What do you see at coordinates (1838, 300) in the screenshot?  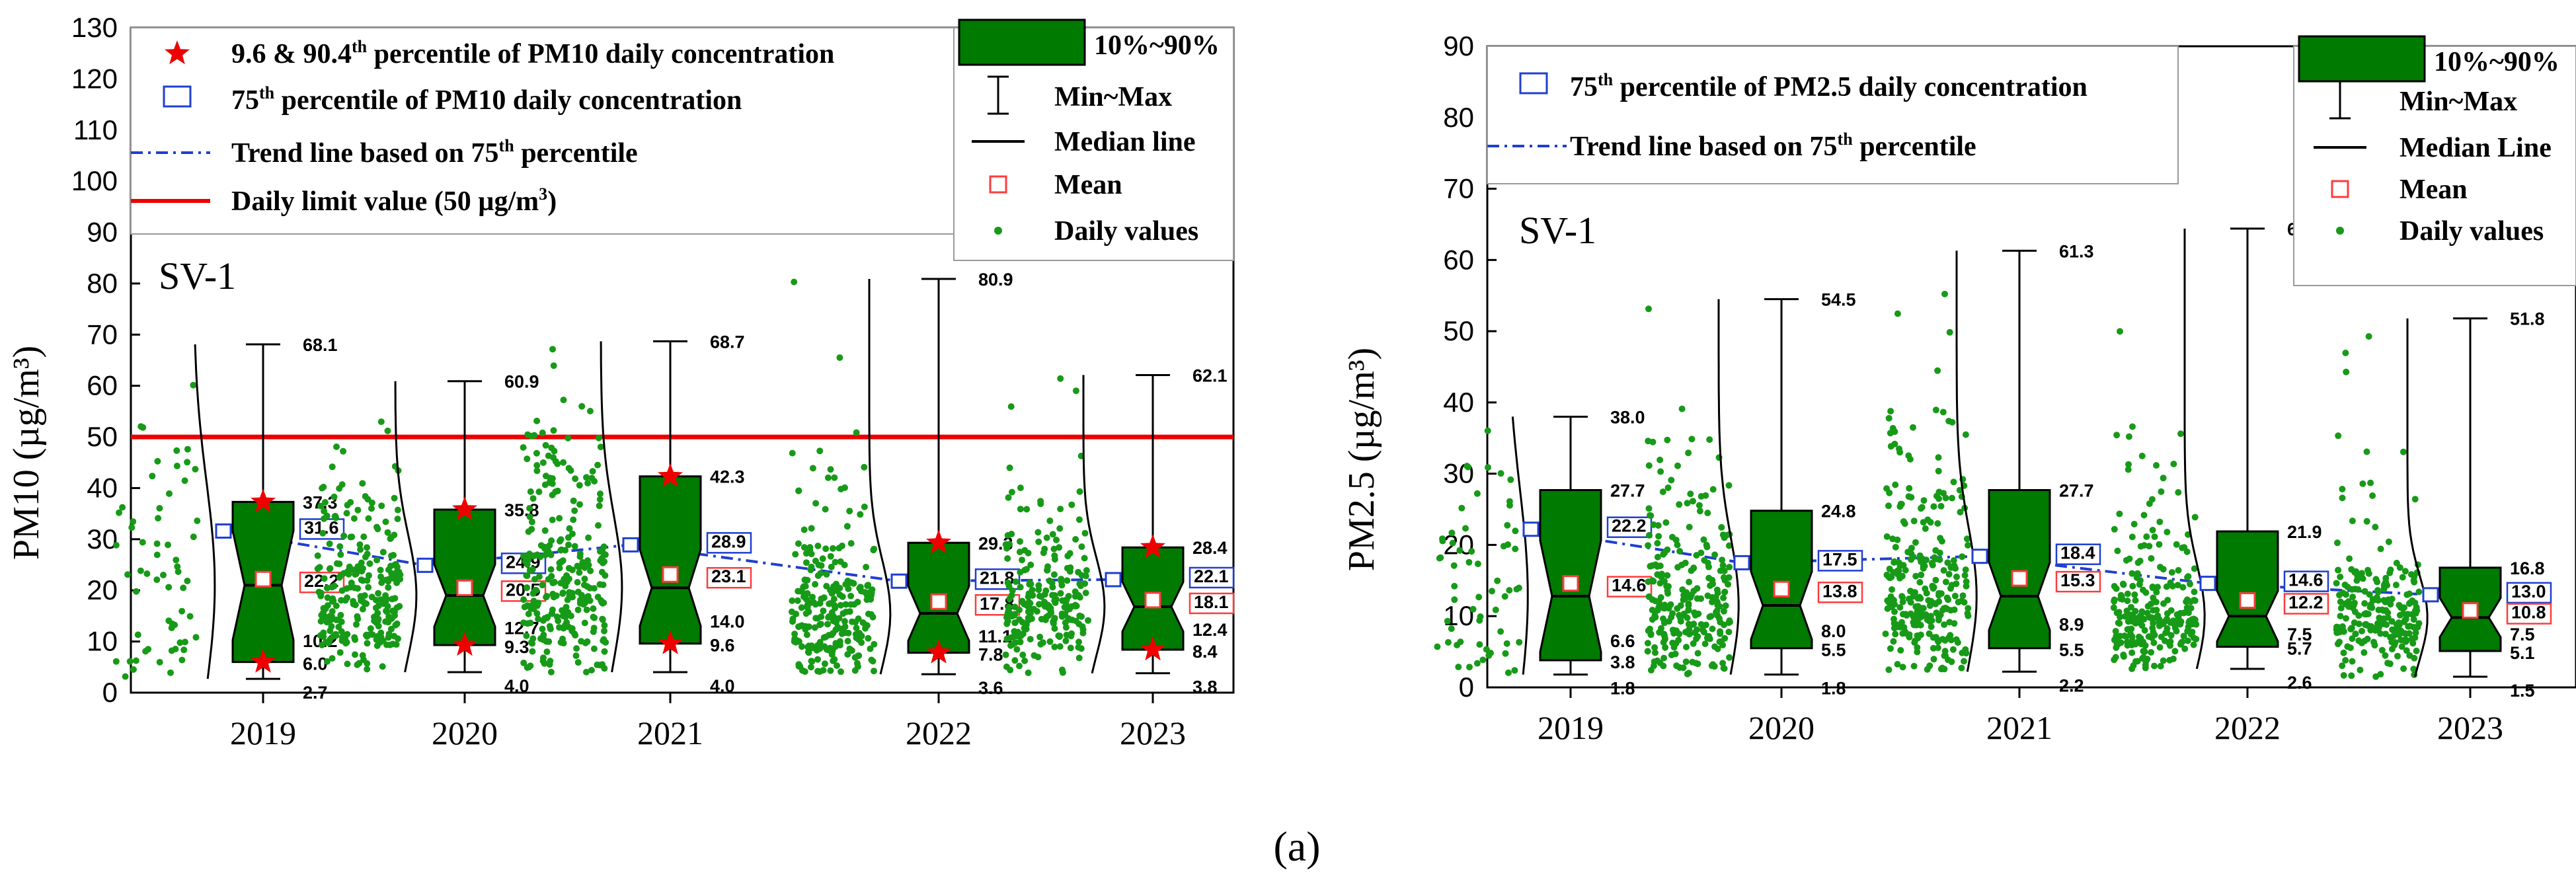 I see `label-max: 54.5` at bounding box center [1838, 300].